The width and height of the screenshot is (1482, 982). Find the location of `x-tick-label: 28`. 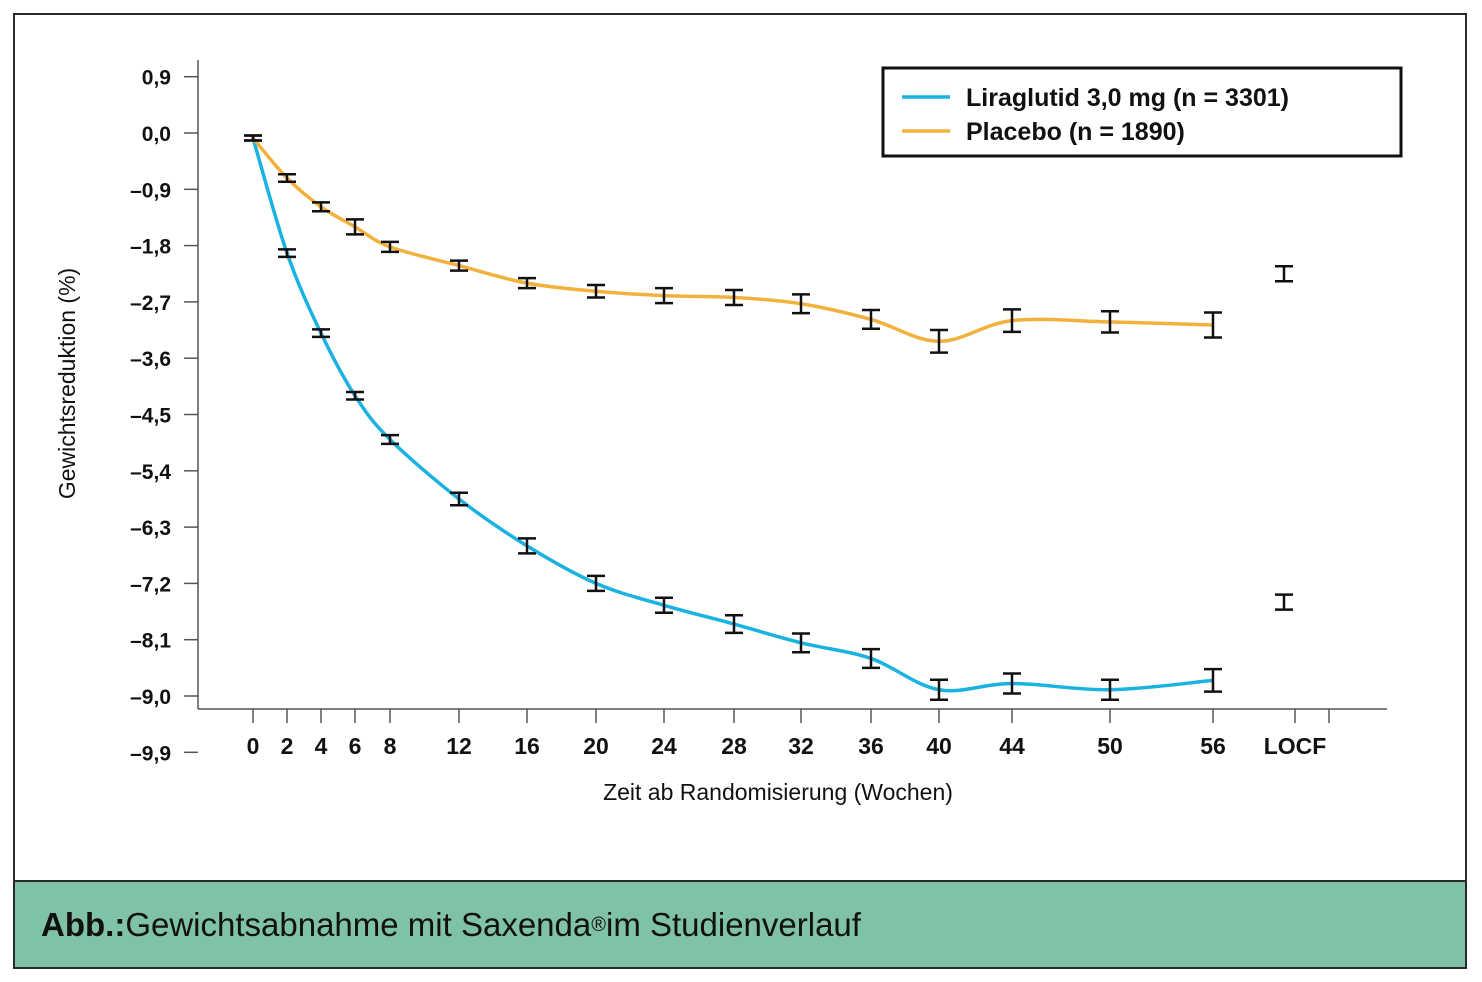

x-tick-label: 28 is located at coordinates (734, 746).